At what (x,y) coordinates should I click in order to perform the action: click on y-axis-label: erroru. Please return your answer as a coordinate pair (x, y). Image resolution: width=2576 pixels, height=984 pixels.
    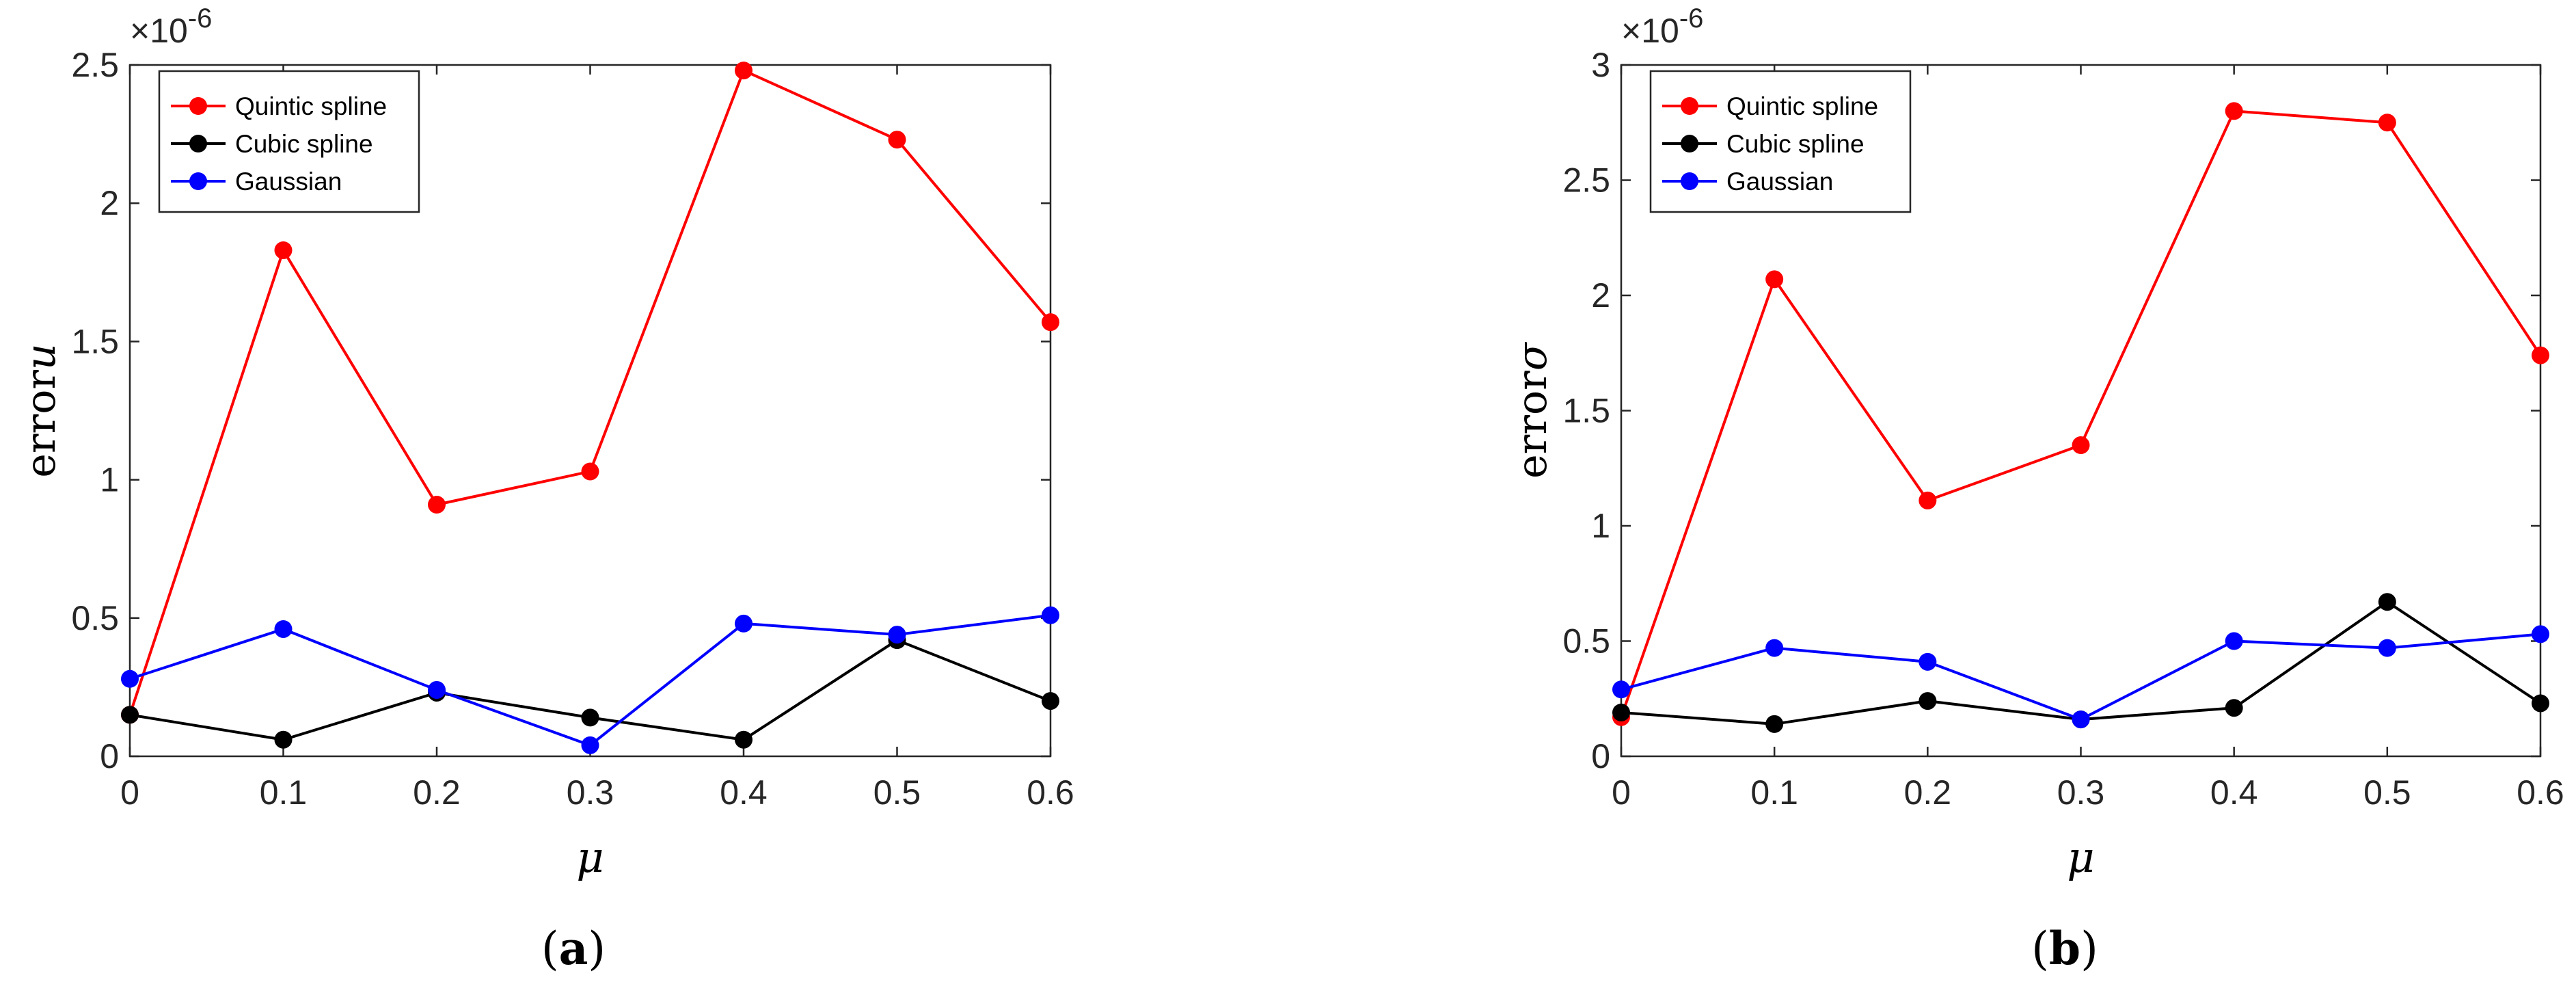
    Looking at the image, I should click on (41, 410).